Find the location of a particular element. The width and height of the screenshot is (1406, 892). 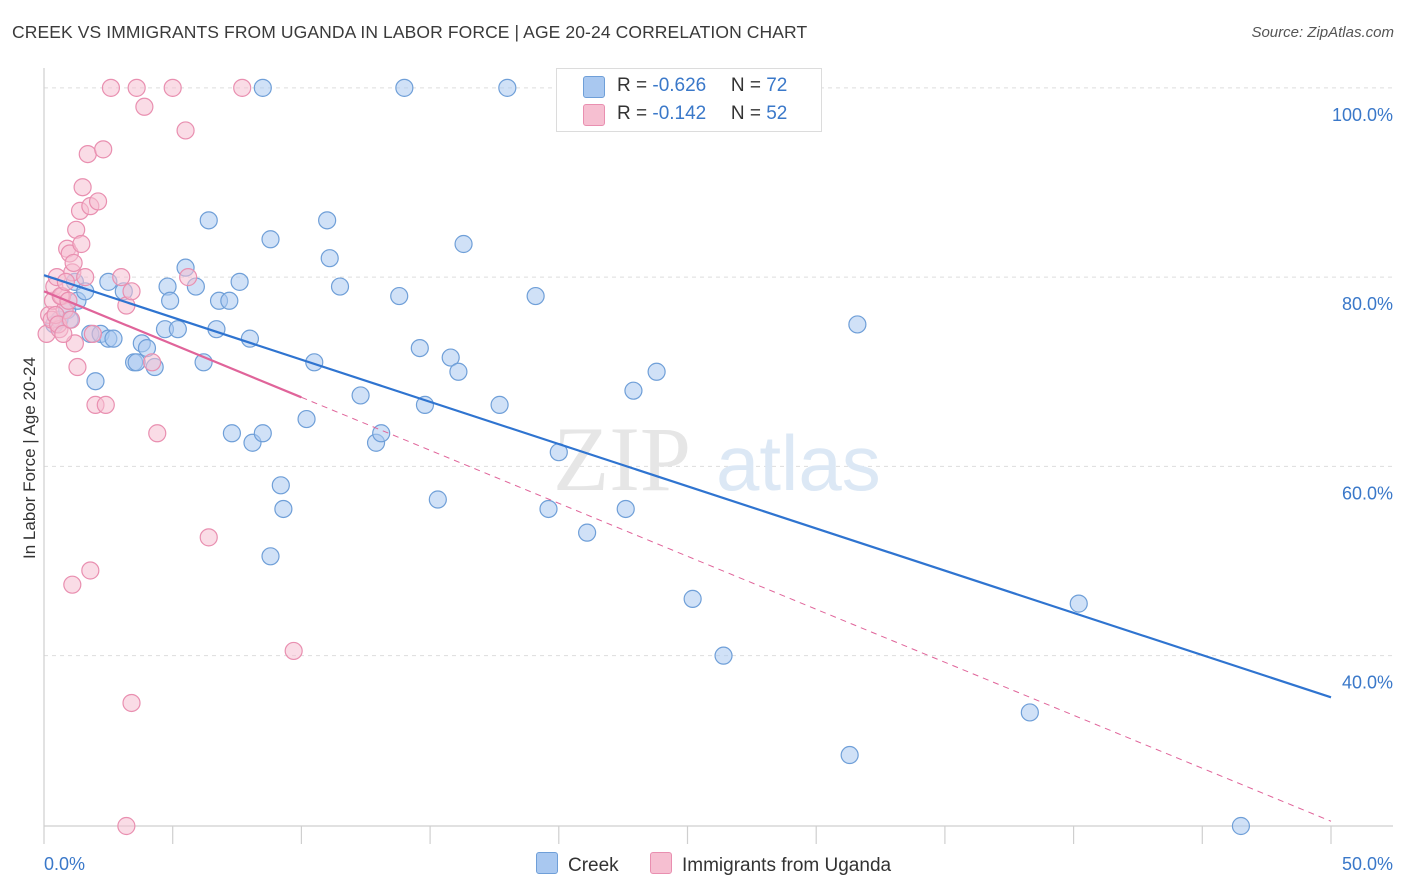

uganda-n-value: 52 is located at coordinates (777, 113).